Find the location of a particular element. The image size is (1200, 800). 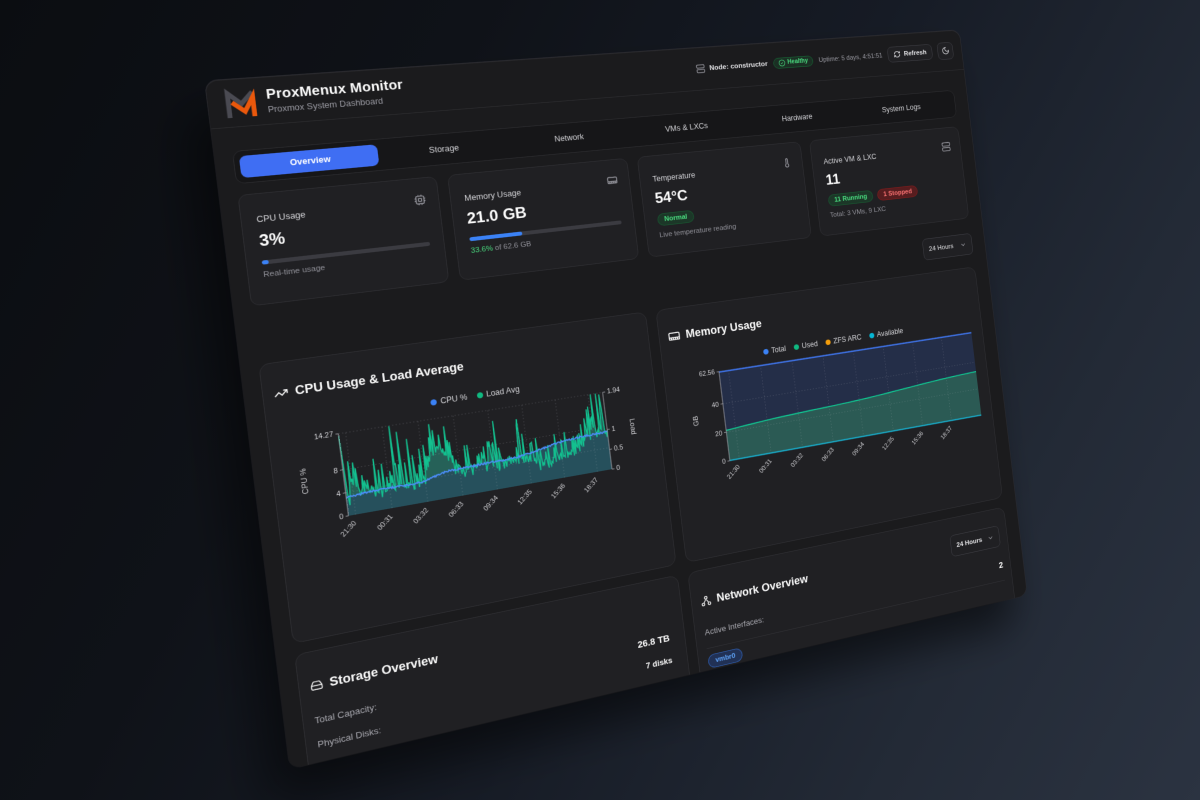

svg-text: 1 is located at coordinates (613, 429).